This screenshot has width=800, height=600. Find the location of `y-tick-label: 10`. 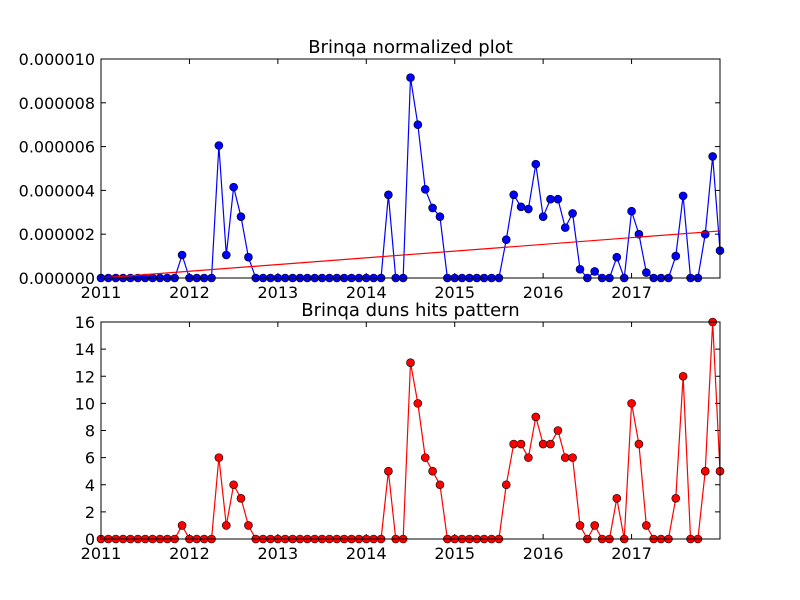

y-tick-label: 10 is located at coordinates (85, 403).